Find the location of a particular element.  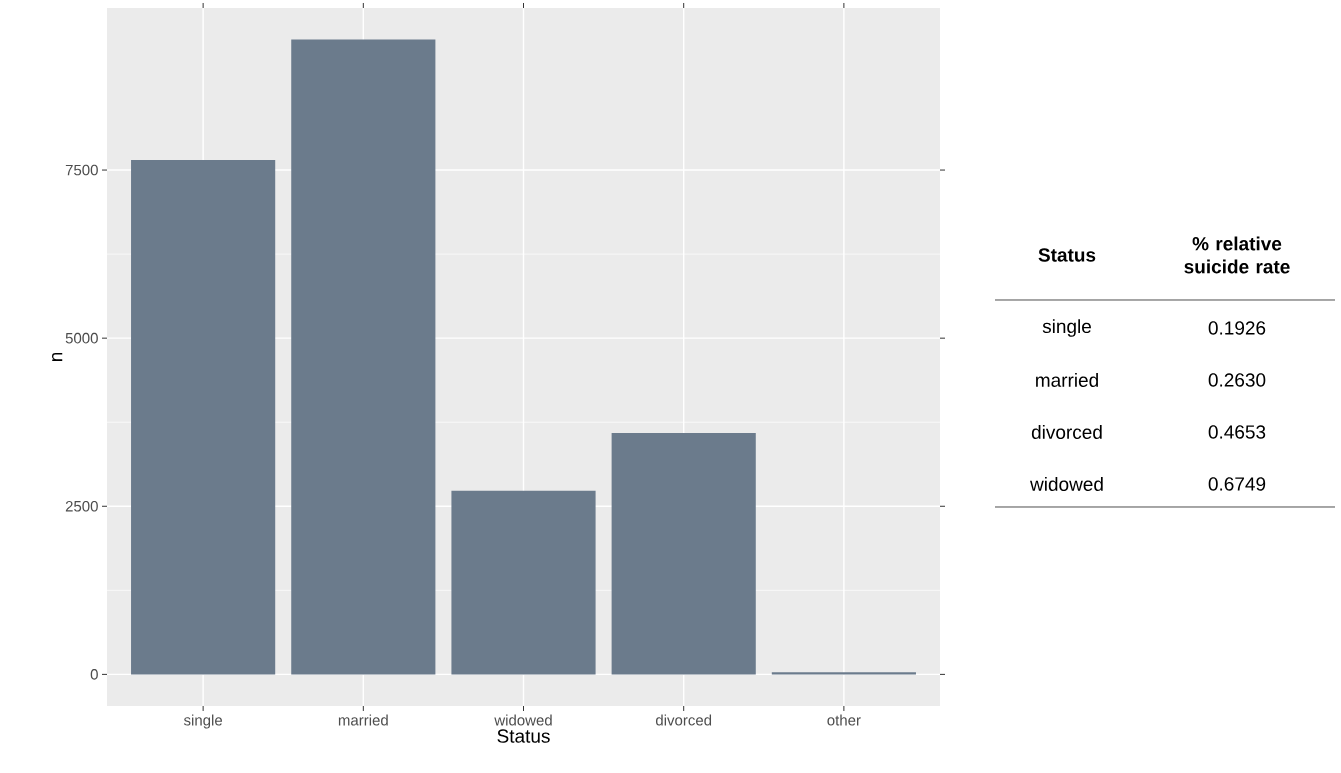

x-tick-label: widowed is located at coordinates (523, 720).